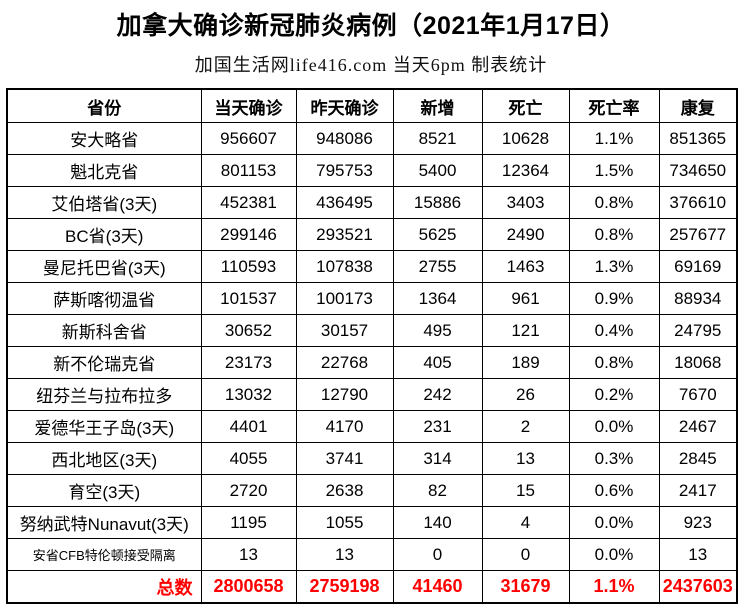 The width and height of the screenshot is (742, 604). What do you see at coordinates (248, 105) in the screenshot?
I see `column-header-today-confirmed: 当天确诊` at bounding box center [248, 105].